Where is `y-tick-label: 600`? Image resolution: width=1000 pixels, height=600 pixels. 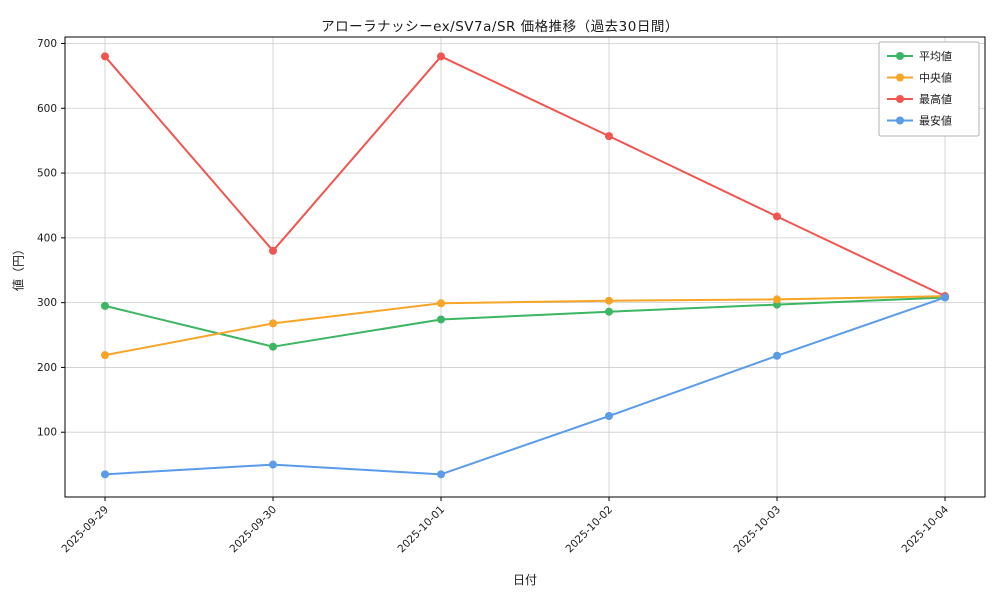 y-tick-label: 600 is located at coordinates (47, 109).